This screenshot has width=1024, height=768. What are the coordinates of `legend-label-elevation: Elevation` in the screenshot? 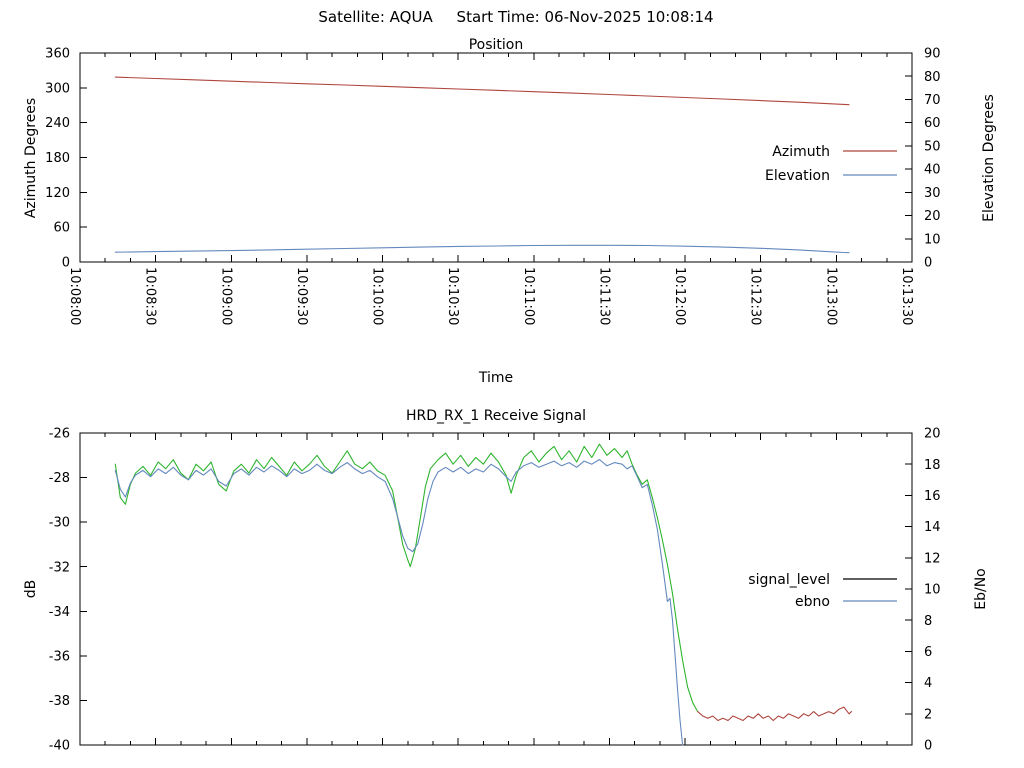 It's located at (797, 176).